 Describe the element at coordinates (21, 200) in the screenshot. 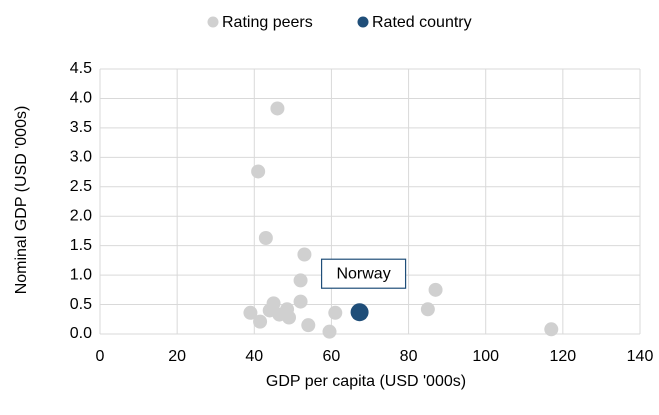

I see `y-axis-label: Nominal GDP (USD '000s)` at that location.